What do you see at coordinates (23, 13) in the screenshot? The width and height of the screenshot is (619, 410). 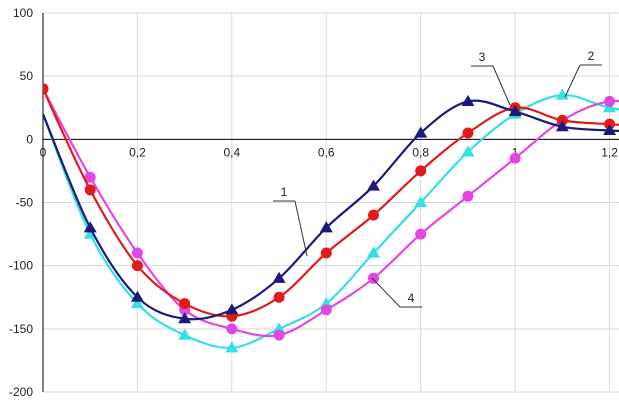 I see `y-tick-label: 100` at bounding box center [23, 13].